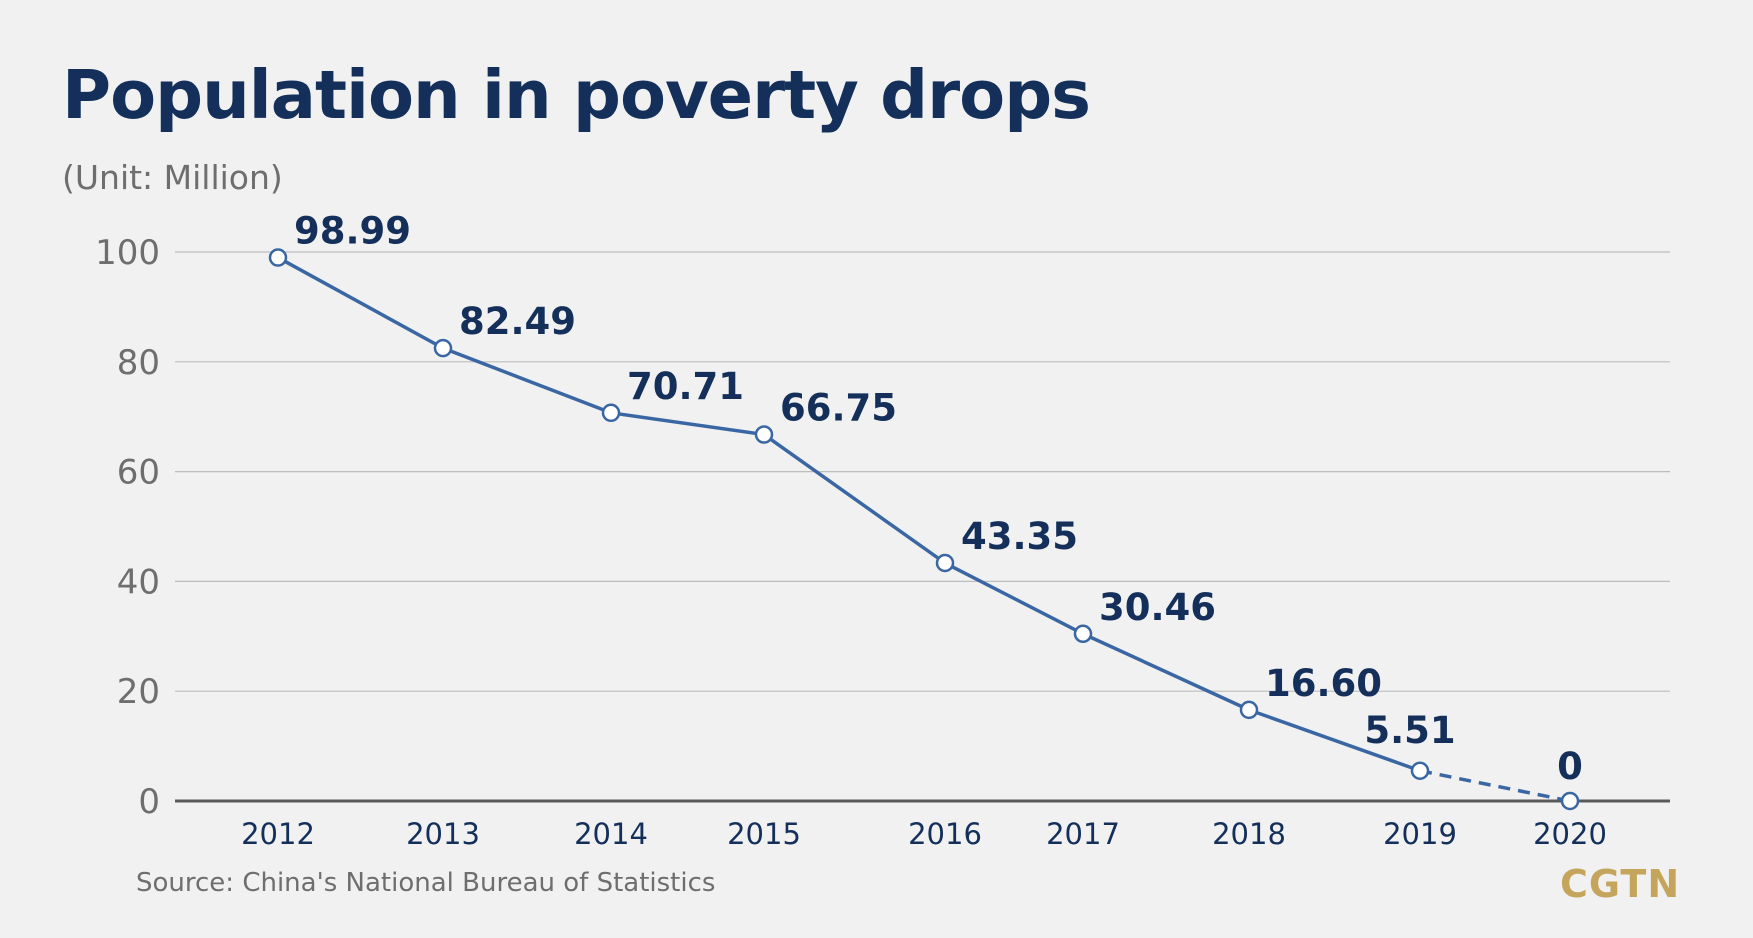  I want to click on x-tick-label: 2016, so click(945, 834).